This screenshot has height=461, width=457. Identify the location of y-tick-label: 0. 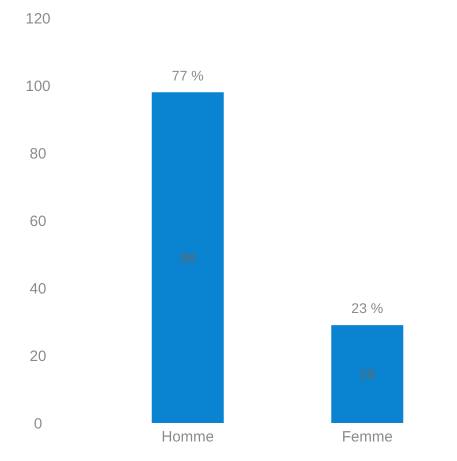
(38, 423).